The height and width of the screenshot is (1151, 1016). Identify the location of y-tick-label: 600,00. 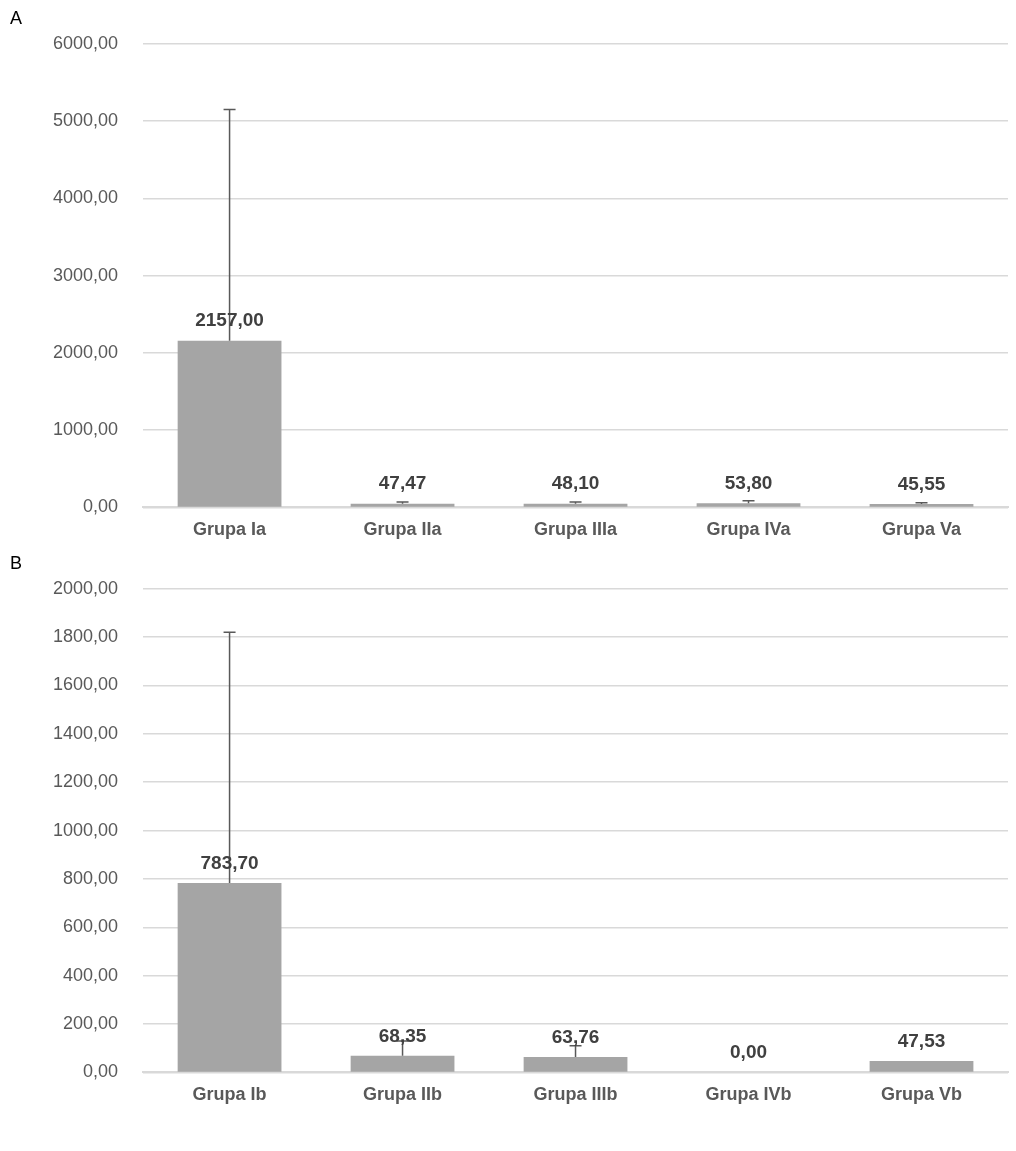
(91, 926).